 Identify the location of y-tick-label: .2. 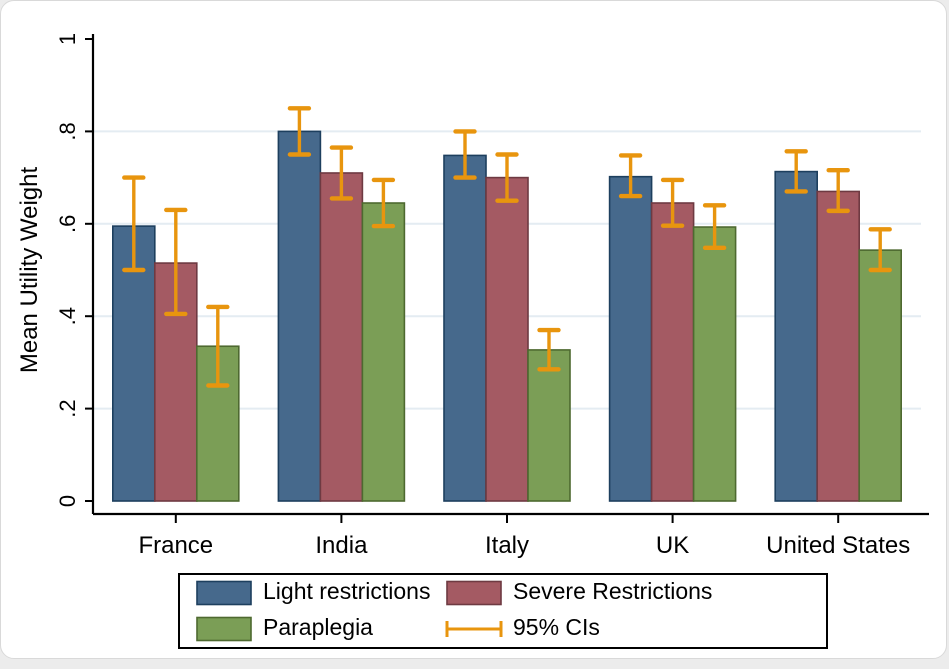
(67, 408).